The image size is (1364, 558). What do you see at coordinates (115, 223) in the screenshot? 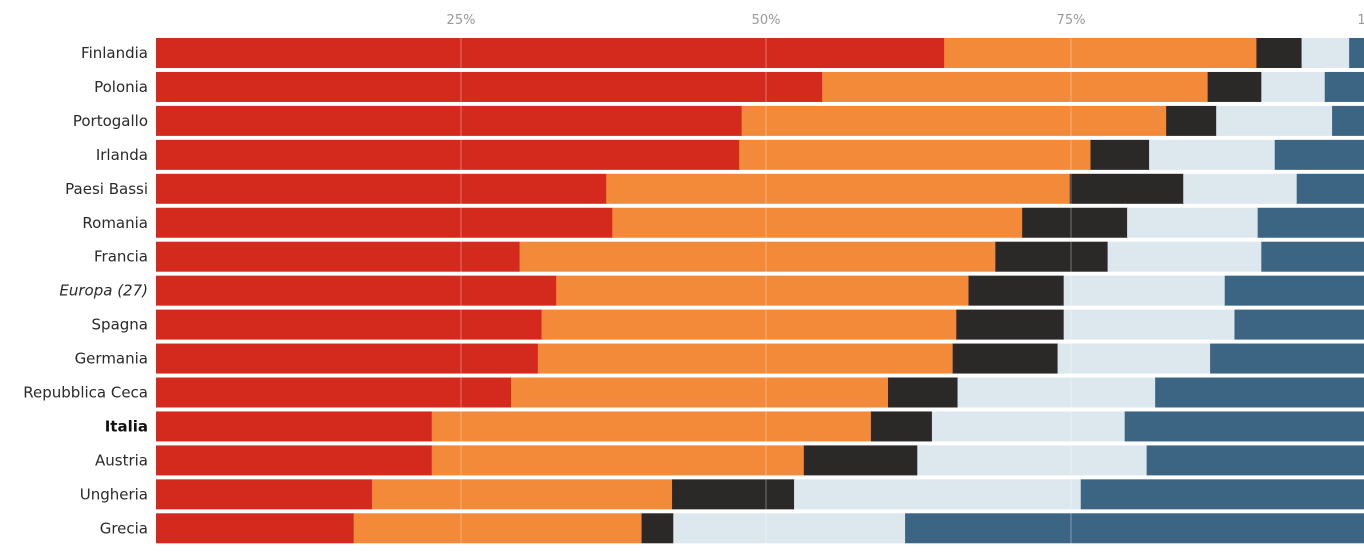
I see `category-label: Romania` at bounding box center [115, 223].